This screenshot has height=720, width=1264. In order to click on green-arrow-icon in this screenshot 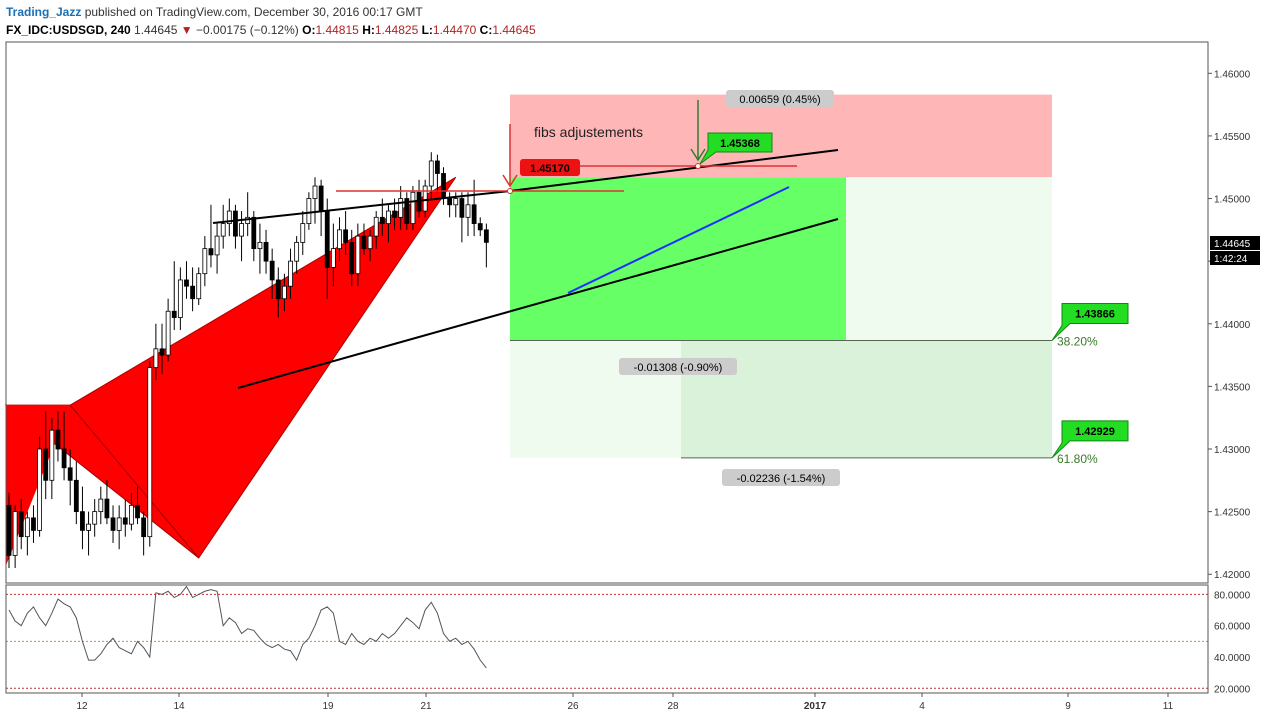, I will do `click(698, 155)`.